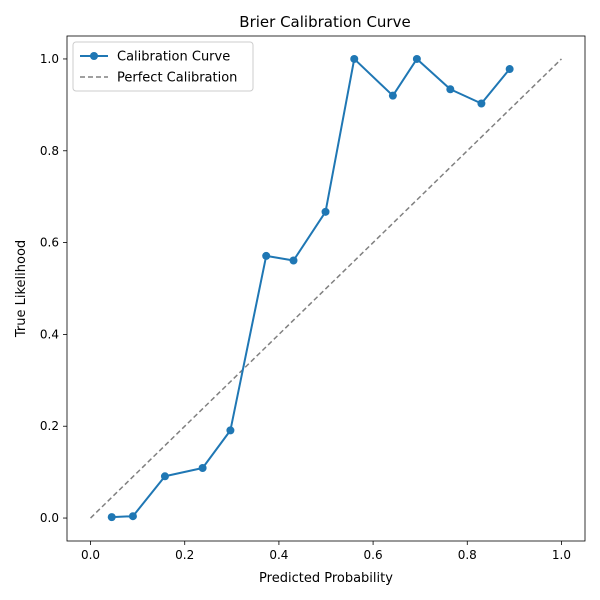  Describe the element at coordinates (278, 555) in the screenshot. I see `x-tick-label: 0.4` at that location.